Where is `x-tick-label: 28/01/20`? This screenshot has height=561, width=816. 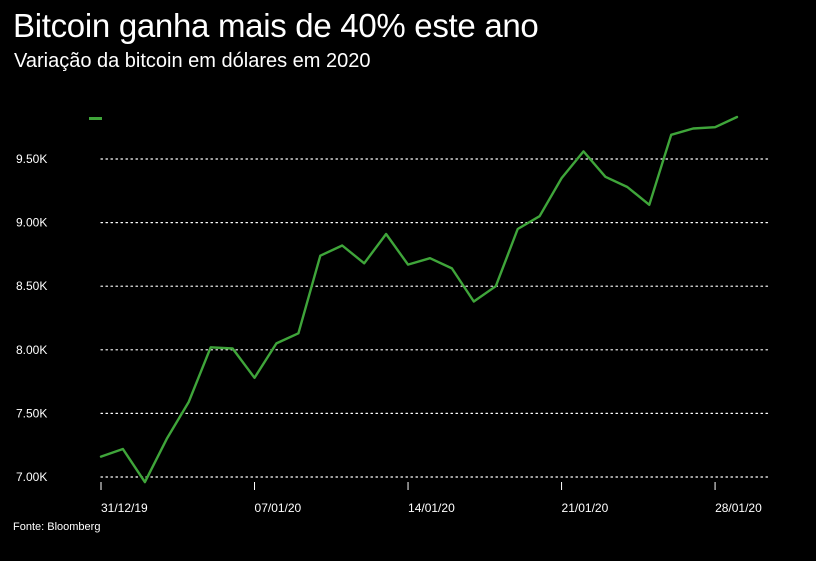 x-tick-label: 28/01/20 is located at coordinates (738, 508).